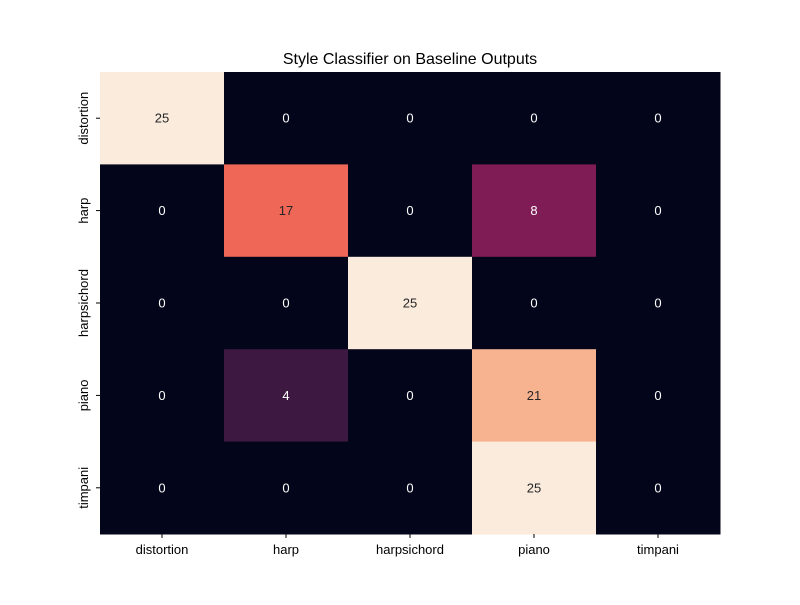 This screenshot has width=800, height=605. I want to click on cell-value-label: 21, so click(534, 395).